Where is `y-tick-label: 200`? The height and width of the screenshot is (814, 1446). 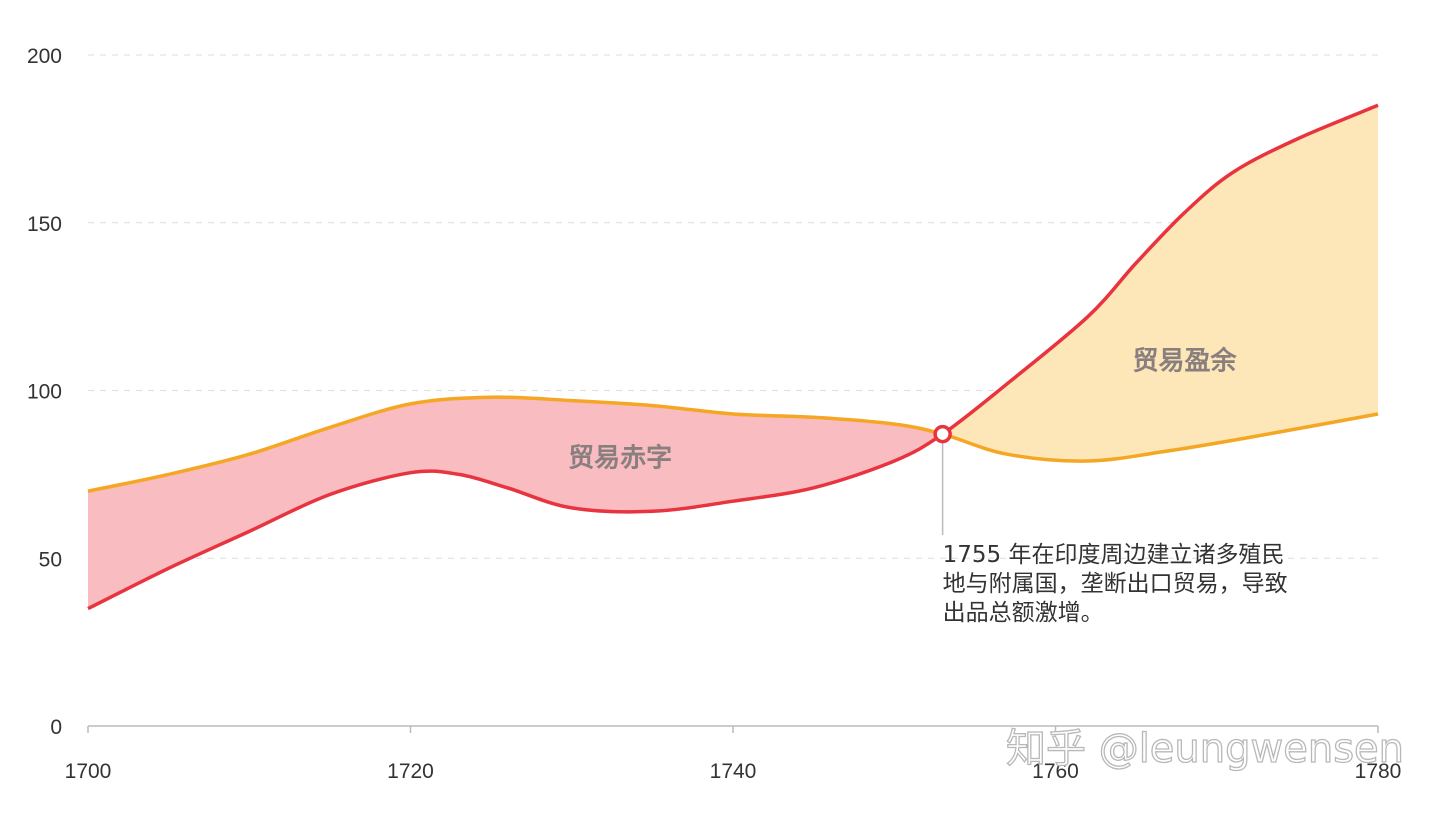
y-tick-label: 200 is located at coordinates (44, 56).